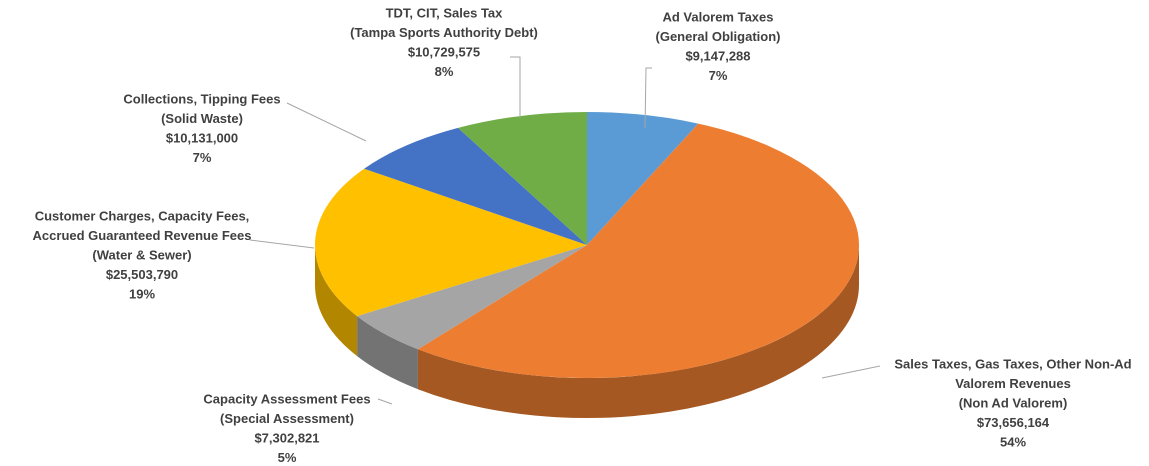 This screenshot has width=1149, height=466. What do you see at coordinates (1013, 402) in the screenshot?
I see `slice-label: (Non Ad Valorem)` at bounding box center [1013, 402].